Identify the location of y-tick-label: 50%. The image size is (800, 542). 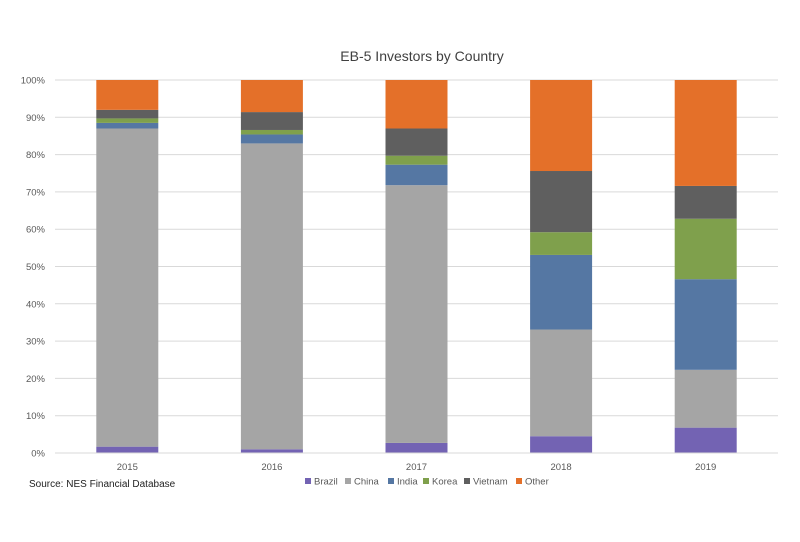
(36, 267).